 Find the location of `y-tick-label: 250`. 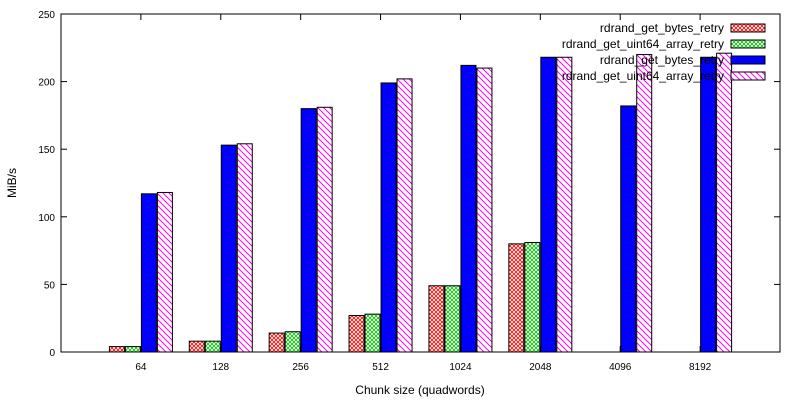

y-tick-label: 250 is located at coordinates (46, 15).